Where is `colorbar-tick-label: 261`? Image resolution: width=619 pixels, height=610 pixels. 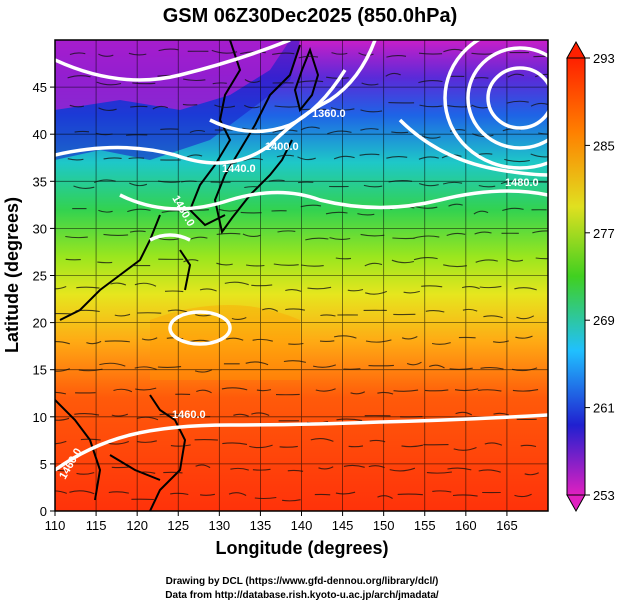
colorbar-tick-label: 261 is located at coordinates (604, 408).